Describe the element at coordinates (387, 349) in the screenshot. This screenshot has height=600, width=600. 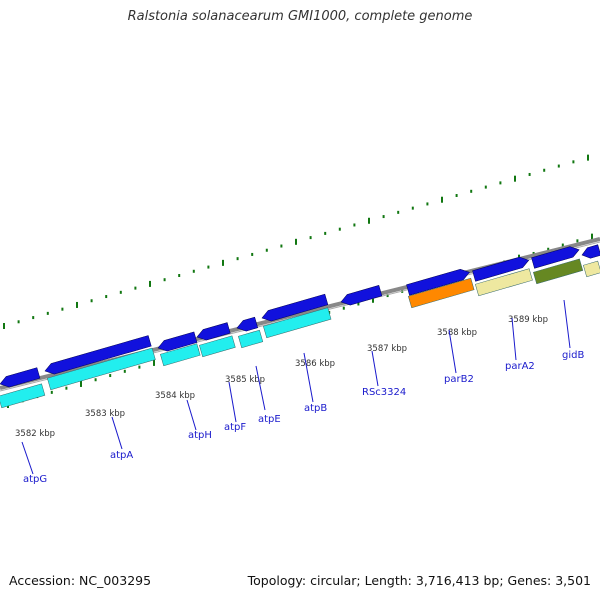
I see `kbp-label: 3587 kbp` at that location.